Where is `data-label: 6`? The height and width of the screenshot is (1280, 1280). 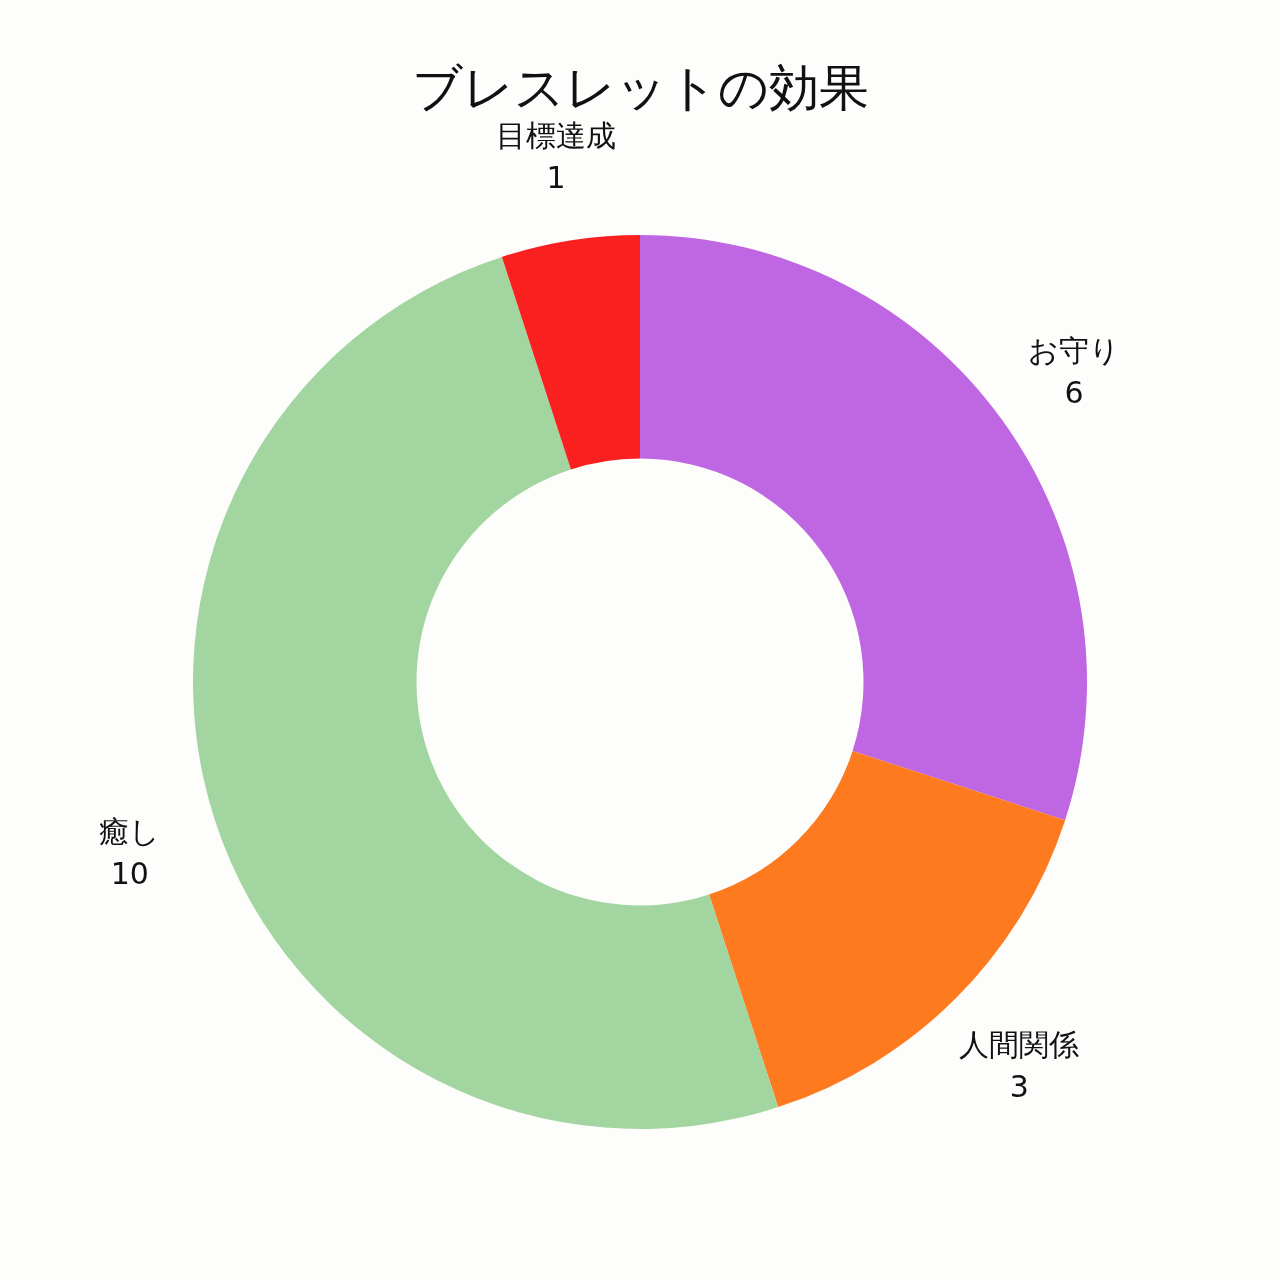
data-label: 6 is located at coordinates (1074, 392).